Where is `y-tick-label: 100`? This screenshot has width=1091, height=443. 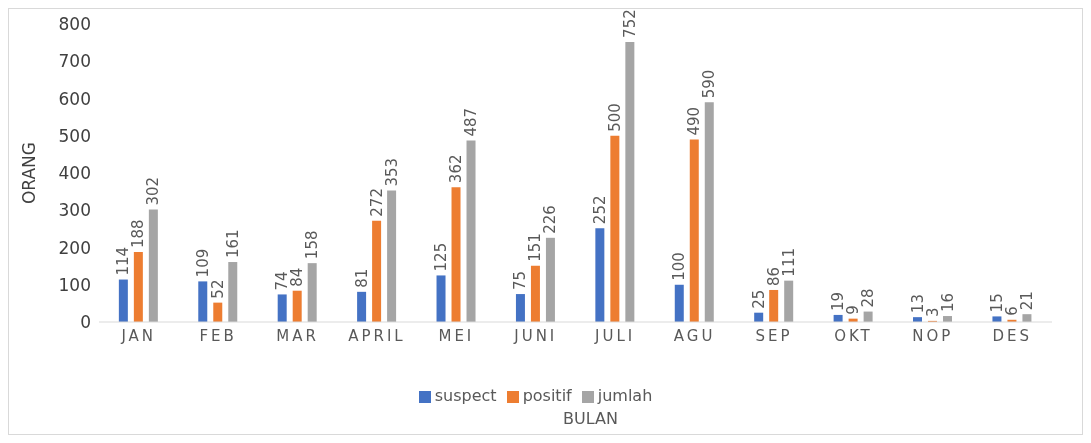 y-tick-label: 100 is located at coordinates (74, 284).